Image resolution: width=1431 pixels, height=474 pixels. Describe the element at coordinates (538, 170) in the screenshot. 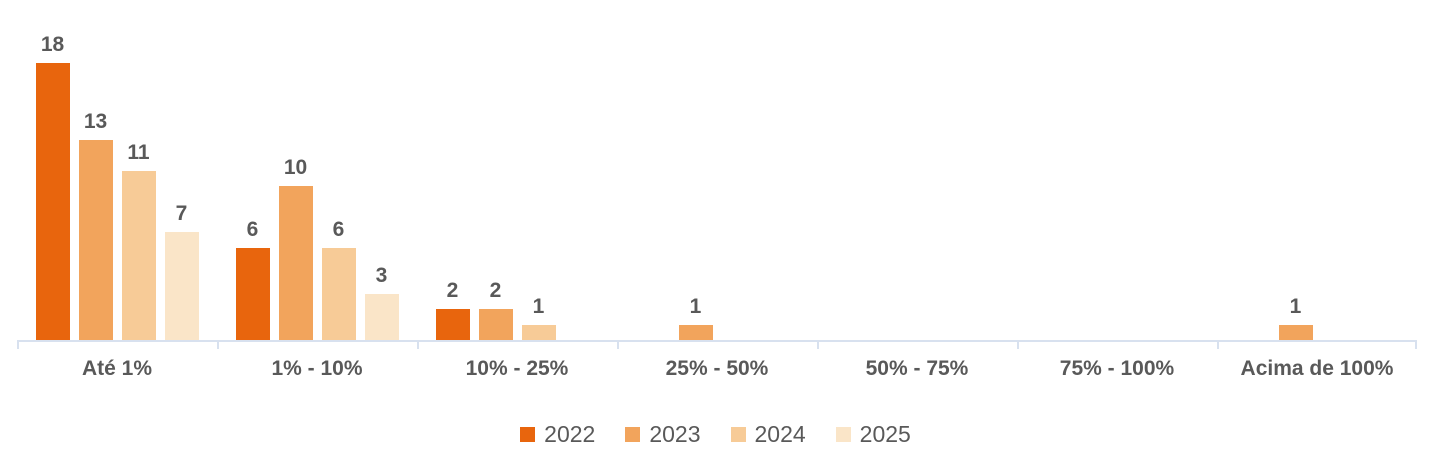

I see `bar-slot-2024-2: 1` at that location.